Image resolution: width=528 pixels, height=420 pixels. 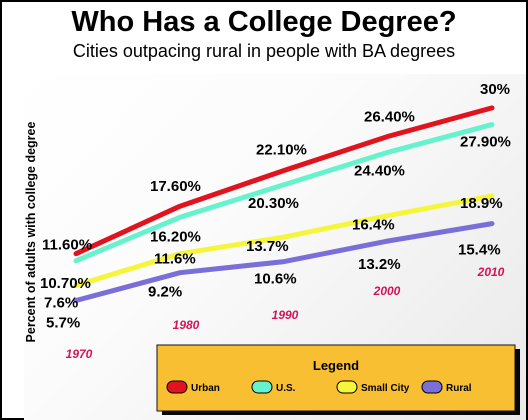 What do you see at coordinates (175, 259) in the screenshot?
I see `data-label-small-city-1980: 11.6%` at bounding box center [175, 259].